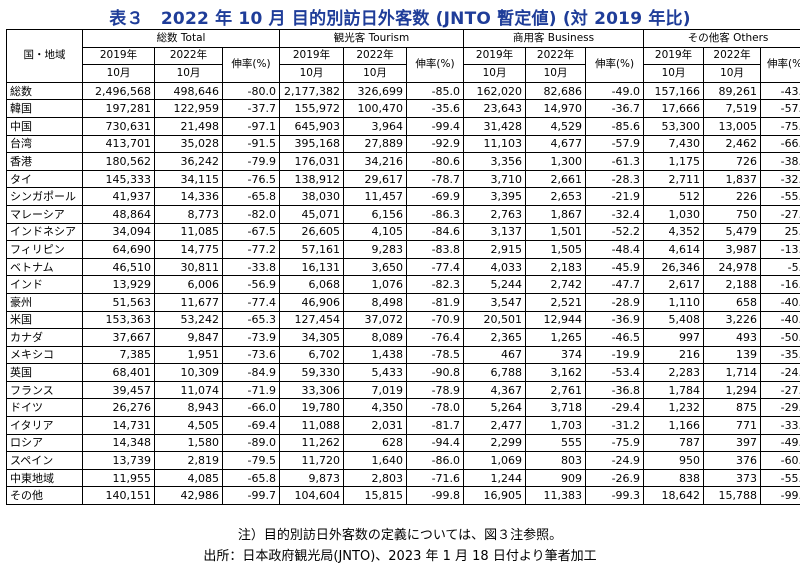 The image size is (800, 570). What do you see at coordinates (251, 214) in the screenshot?
I see `growth-rate-cell: -82.0` at bounding box center [251, 214].